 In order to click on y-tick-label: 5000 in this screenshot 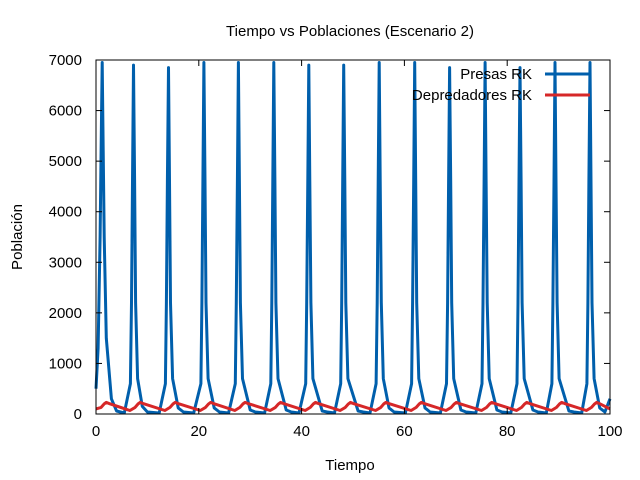, I will do `click(65, 161)`.